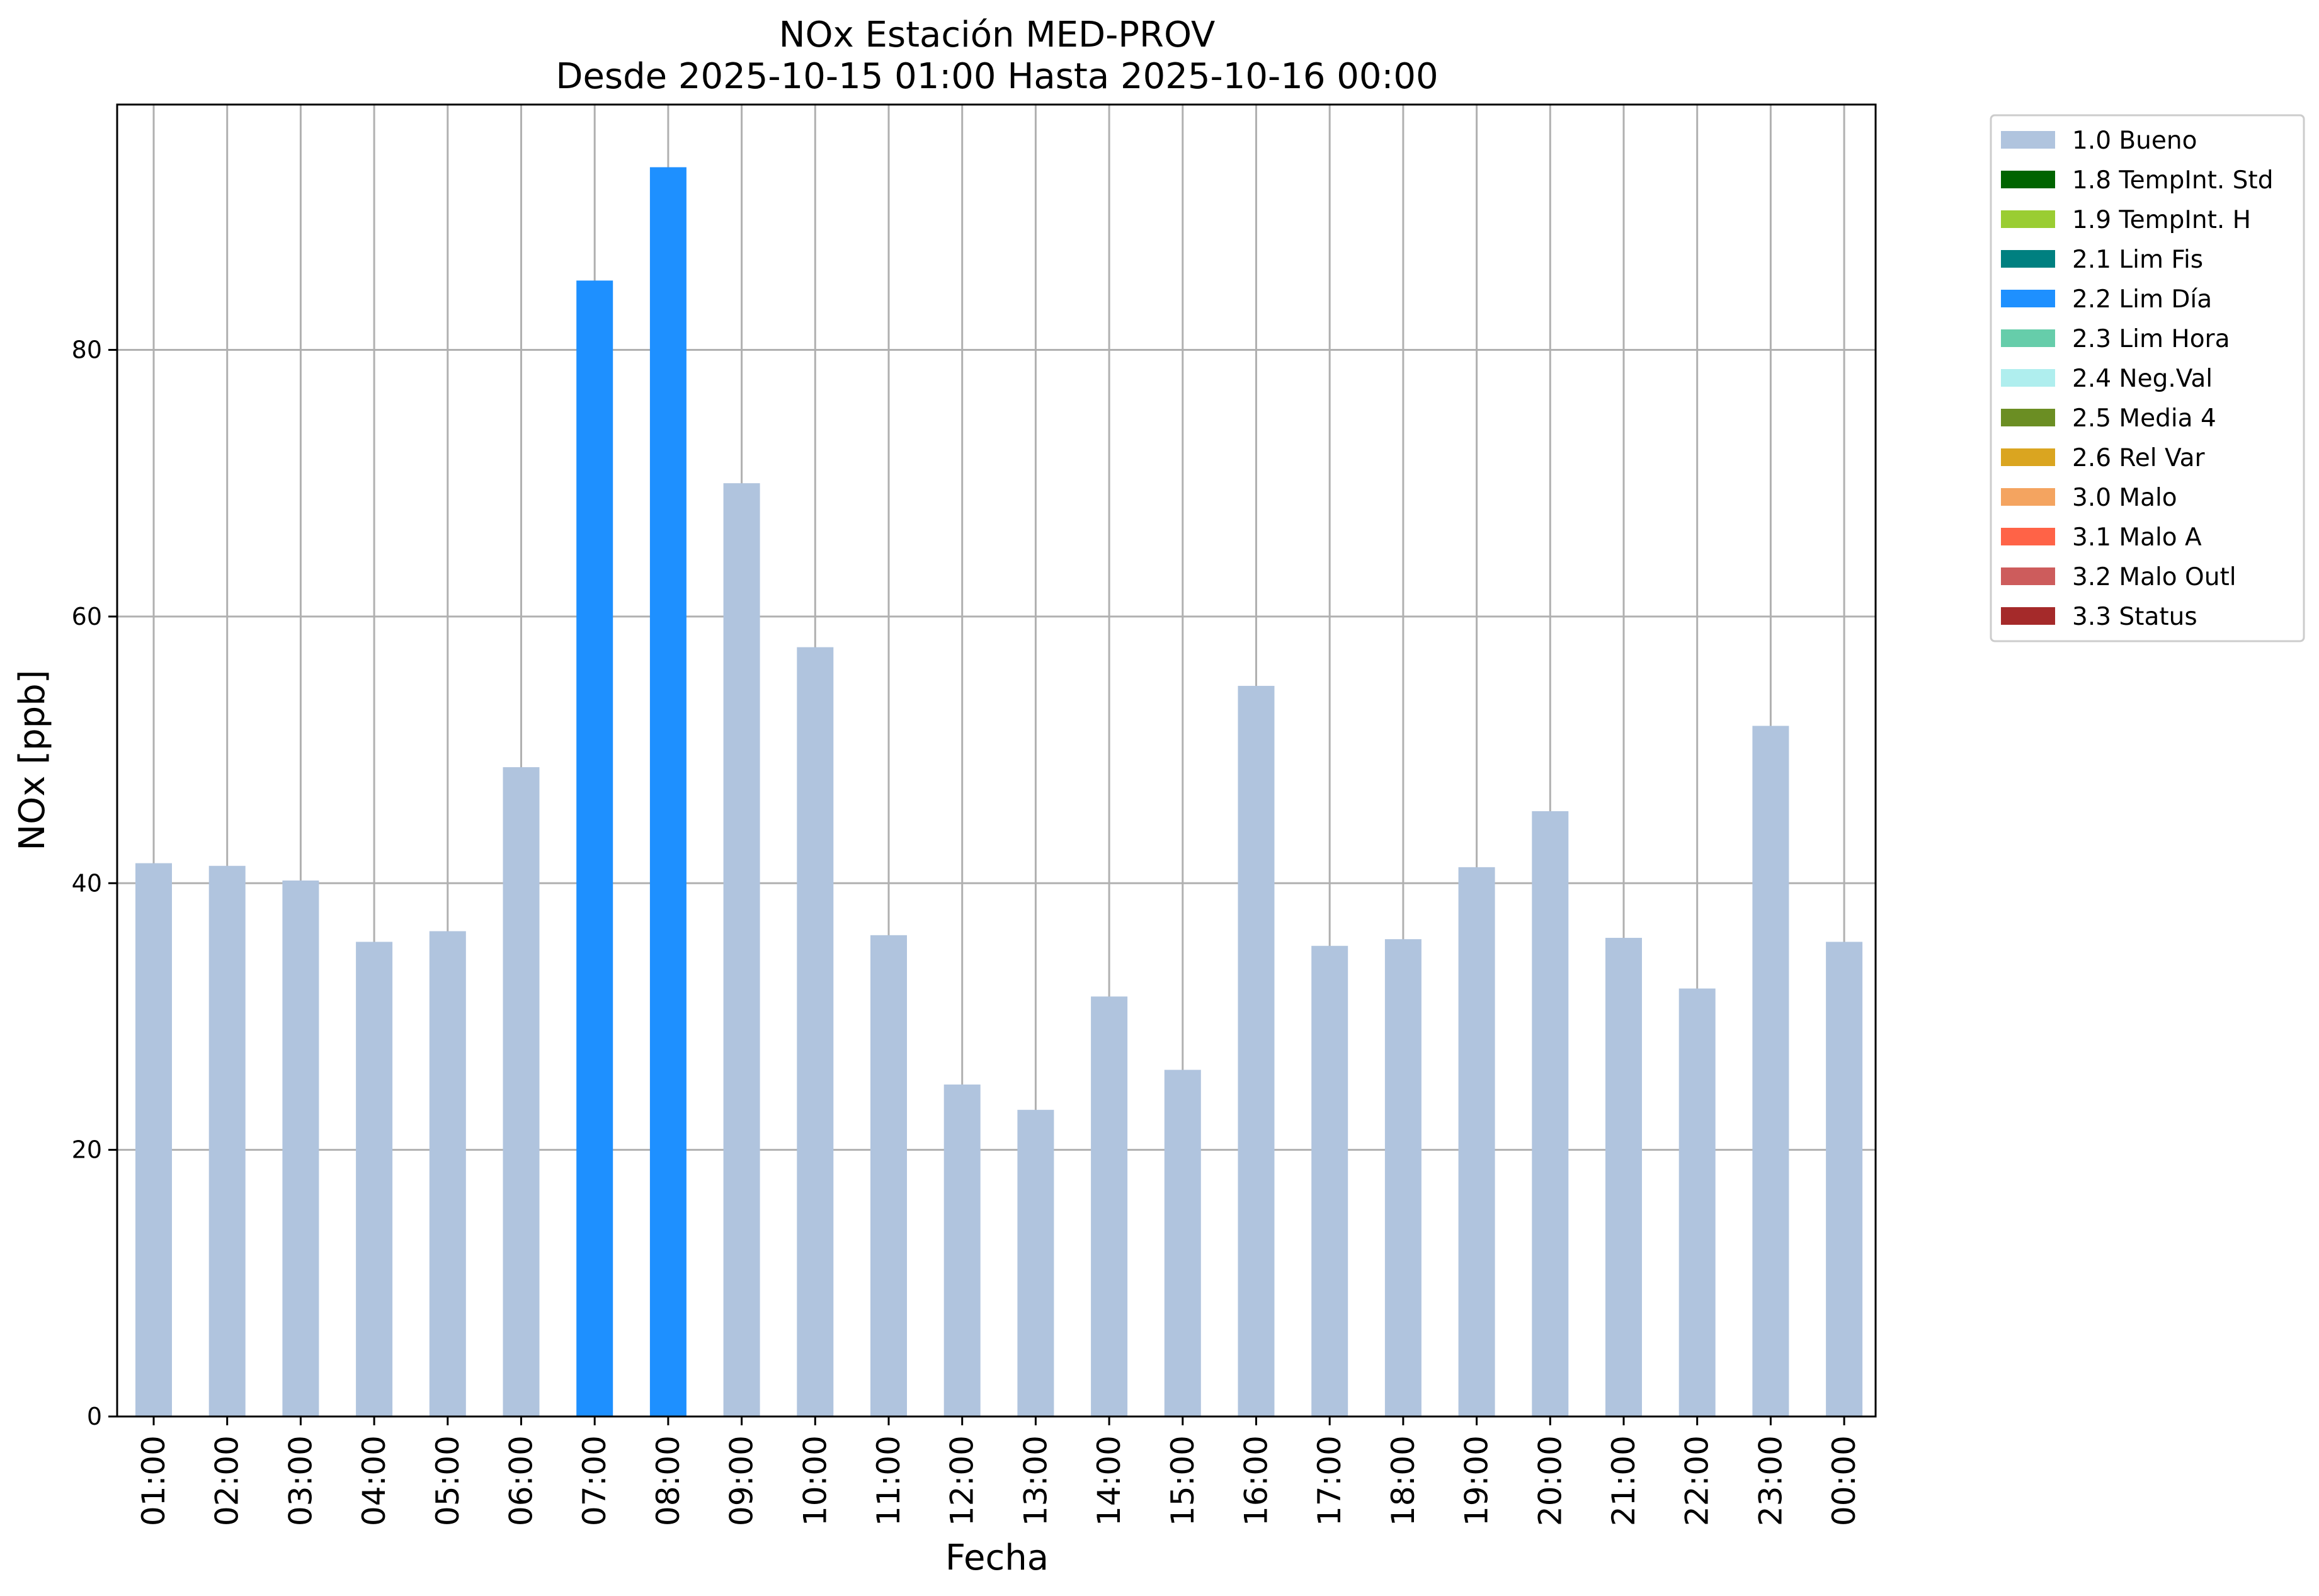  I want to click on y-tick-label: 20, so click(87, 1150).